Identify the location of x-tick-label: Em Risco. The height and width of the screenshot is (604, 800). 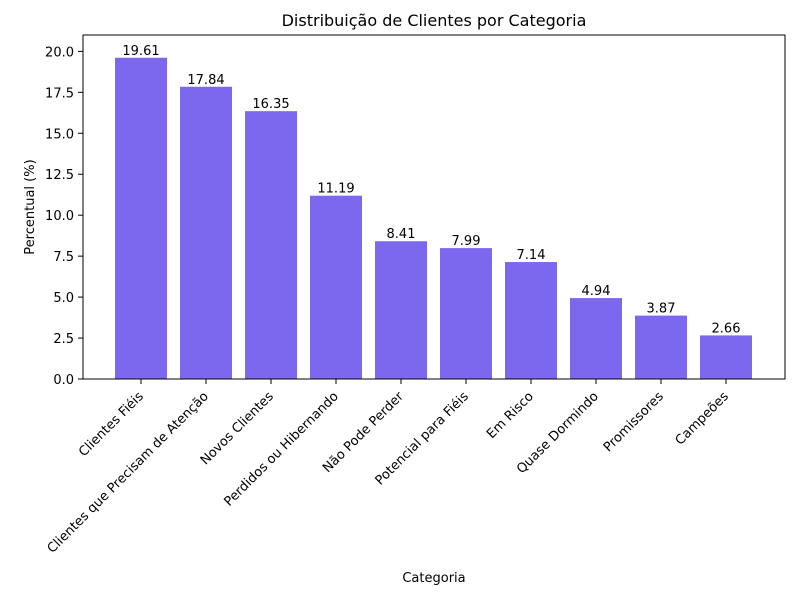
(510, 415).